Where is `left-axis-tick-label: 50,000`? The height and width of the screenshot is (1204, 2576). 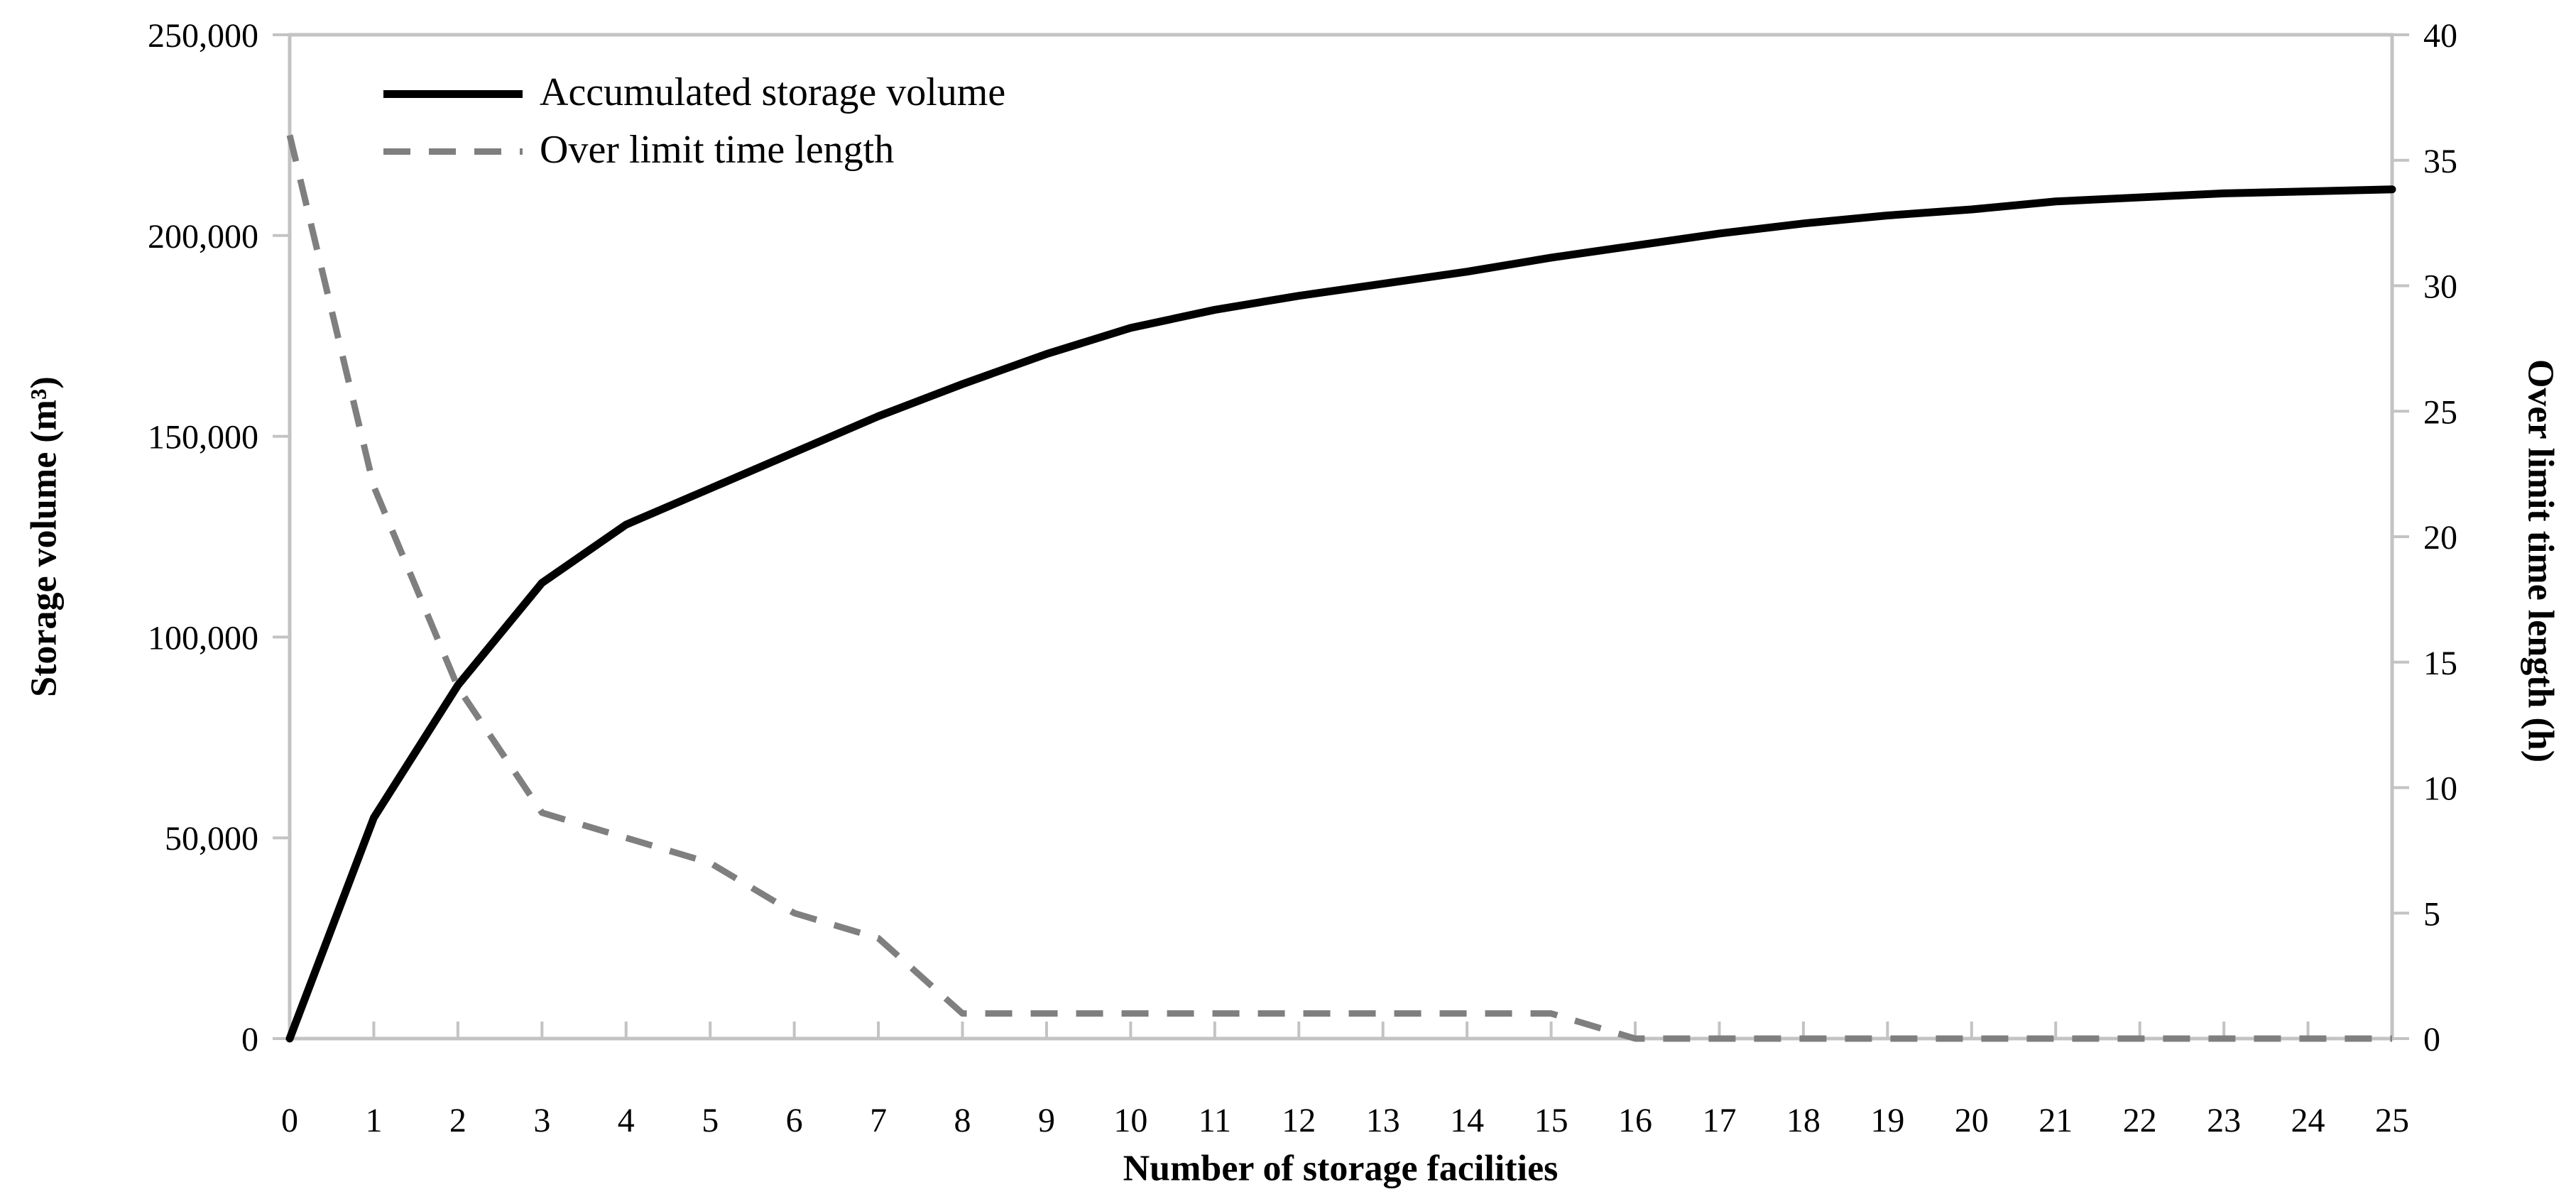
left-axis-tick-label: 50,000 is located at coordinates (211, 839).